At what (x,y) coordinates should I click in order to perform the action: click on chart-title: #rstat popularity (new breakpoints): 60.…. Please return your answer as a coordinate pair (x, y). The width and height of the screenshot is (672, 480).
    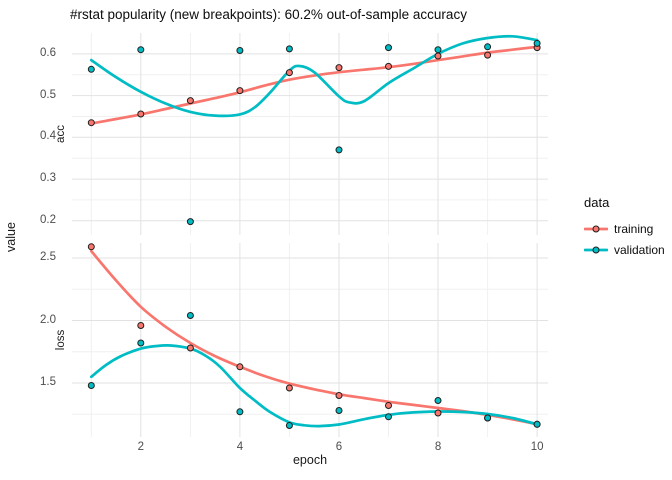
    Looking at the image, I should click on (268, 14).